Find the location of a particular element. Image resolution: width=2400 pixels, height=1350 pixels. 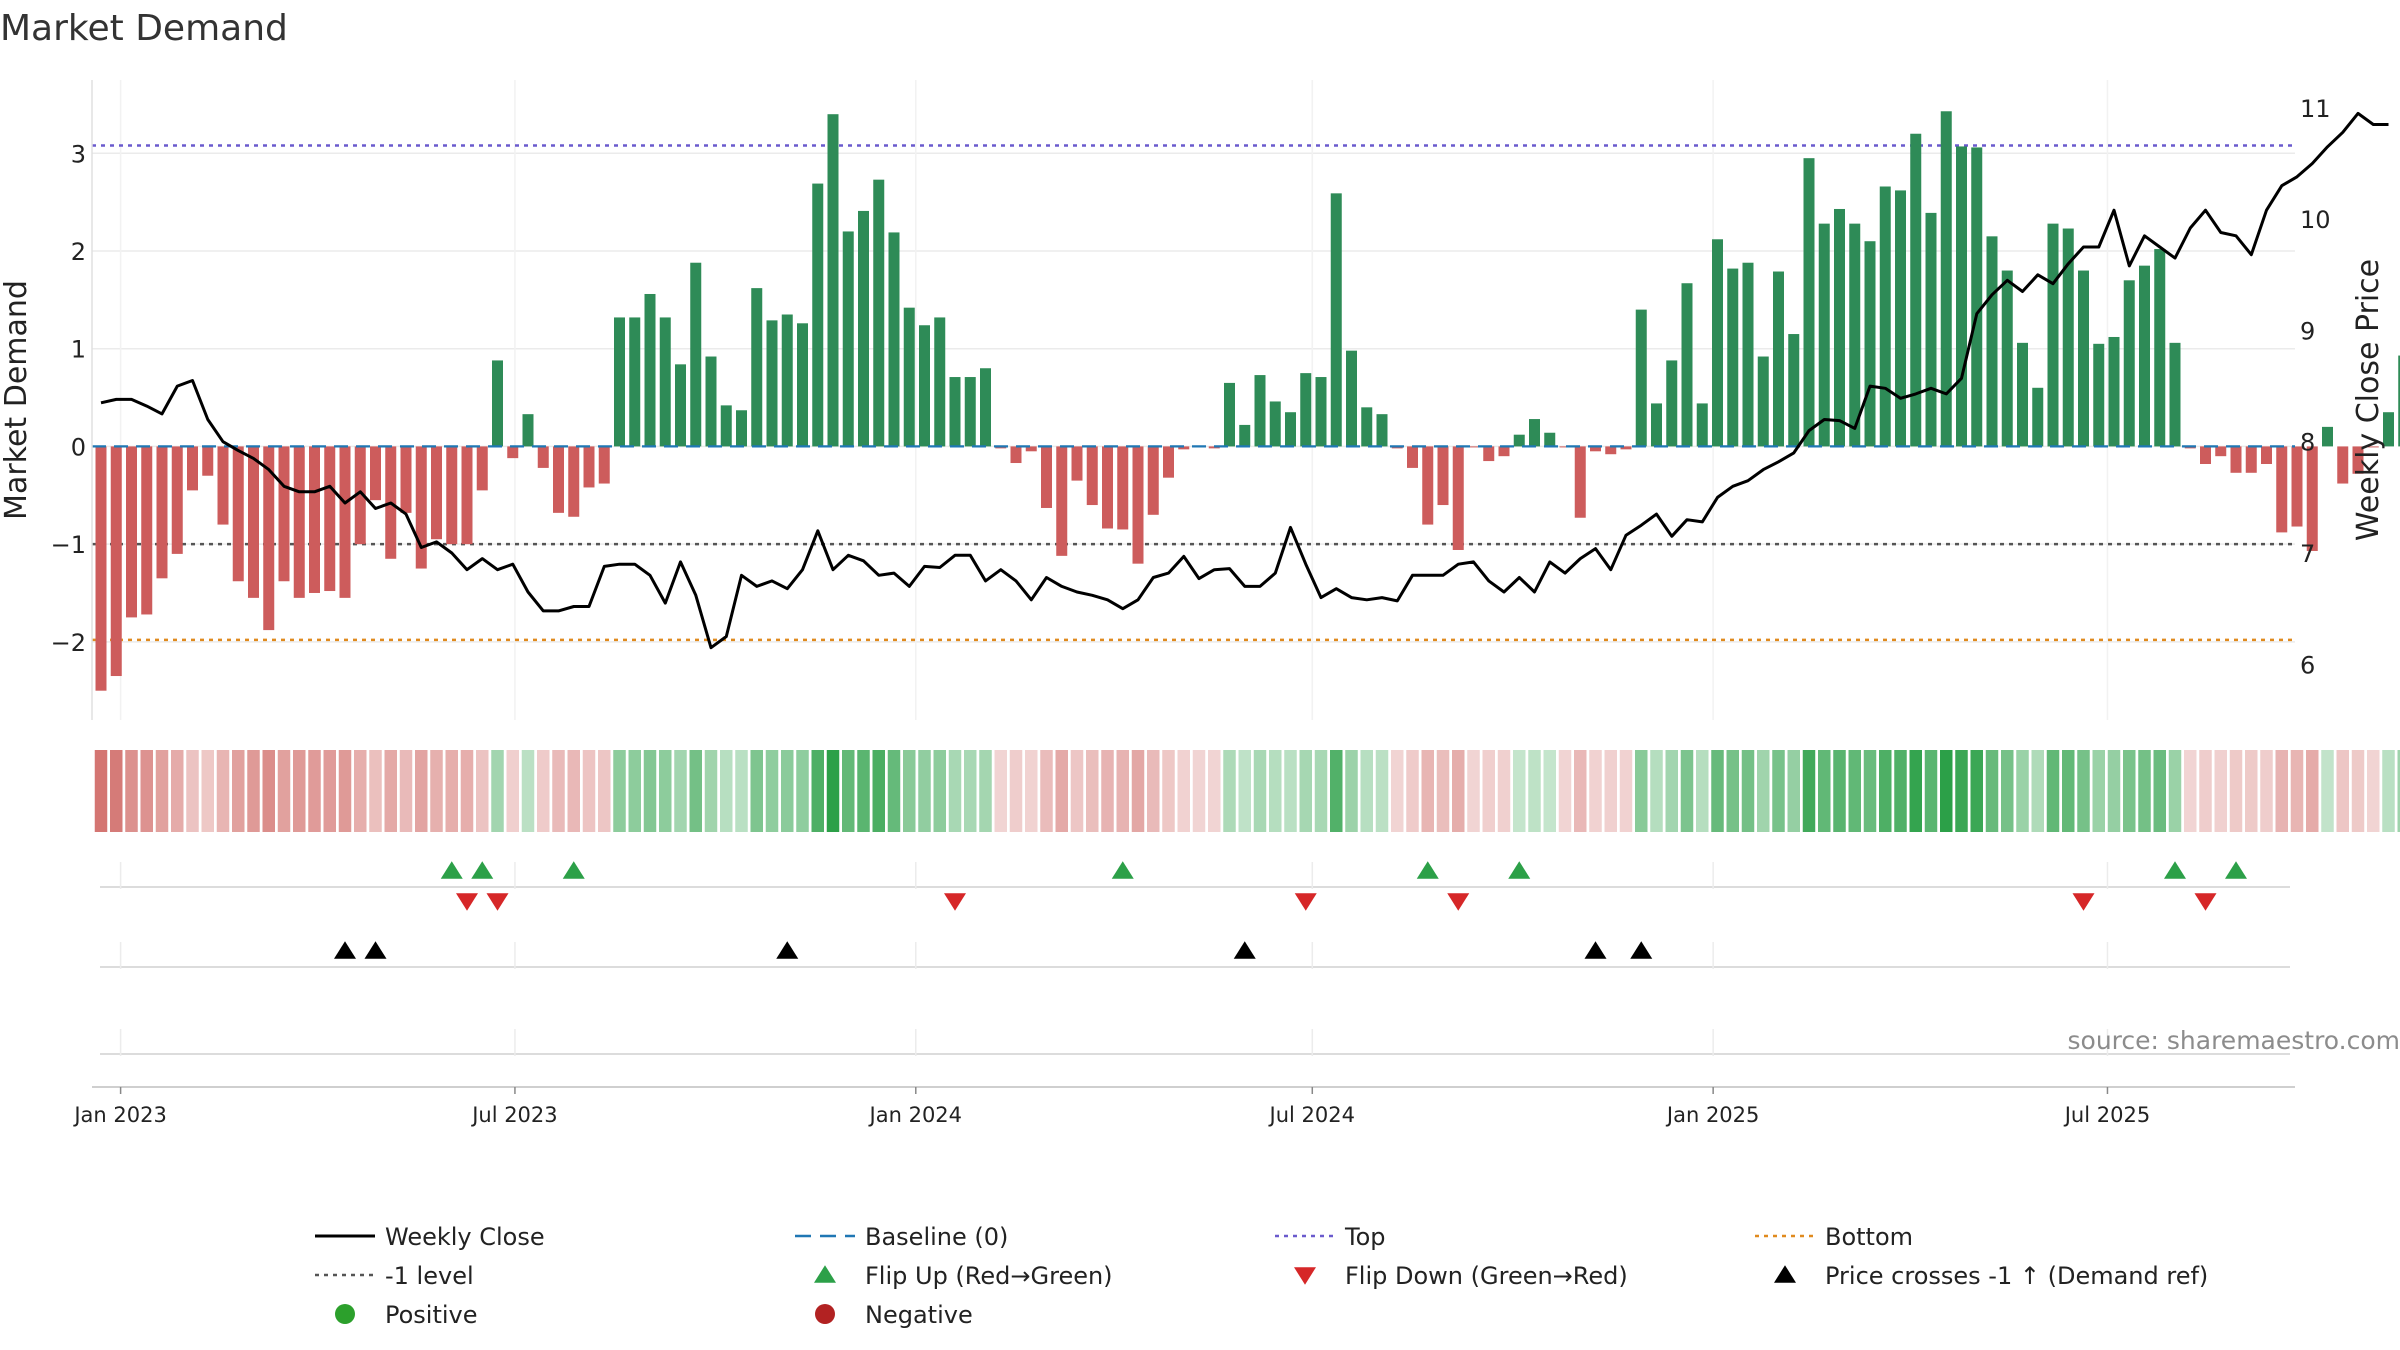

y-tick-label: 0 is located at coordinates (78, 447).